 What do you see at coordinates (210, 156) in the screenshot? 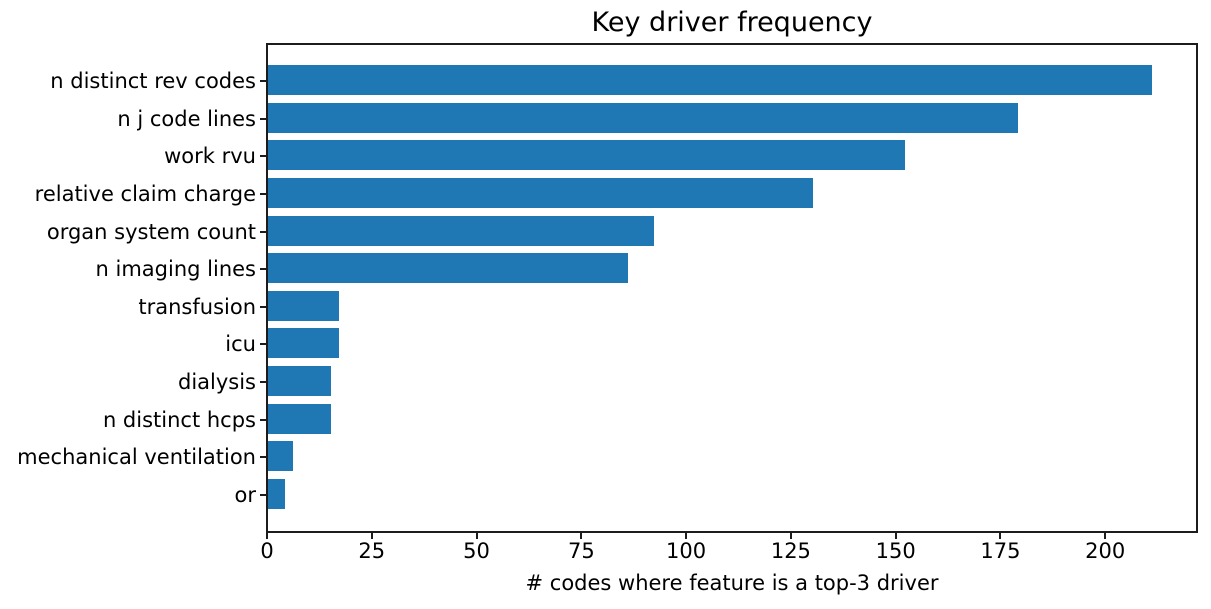
I see `y-tick-label: work rvu` at bounding box center [210, 156].